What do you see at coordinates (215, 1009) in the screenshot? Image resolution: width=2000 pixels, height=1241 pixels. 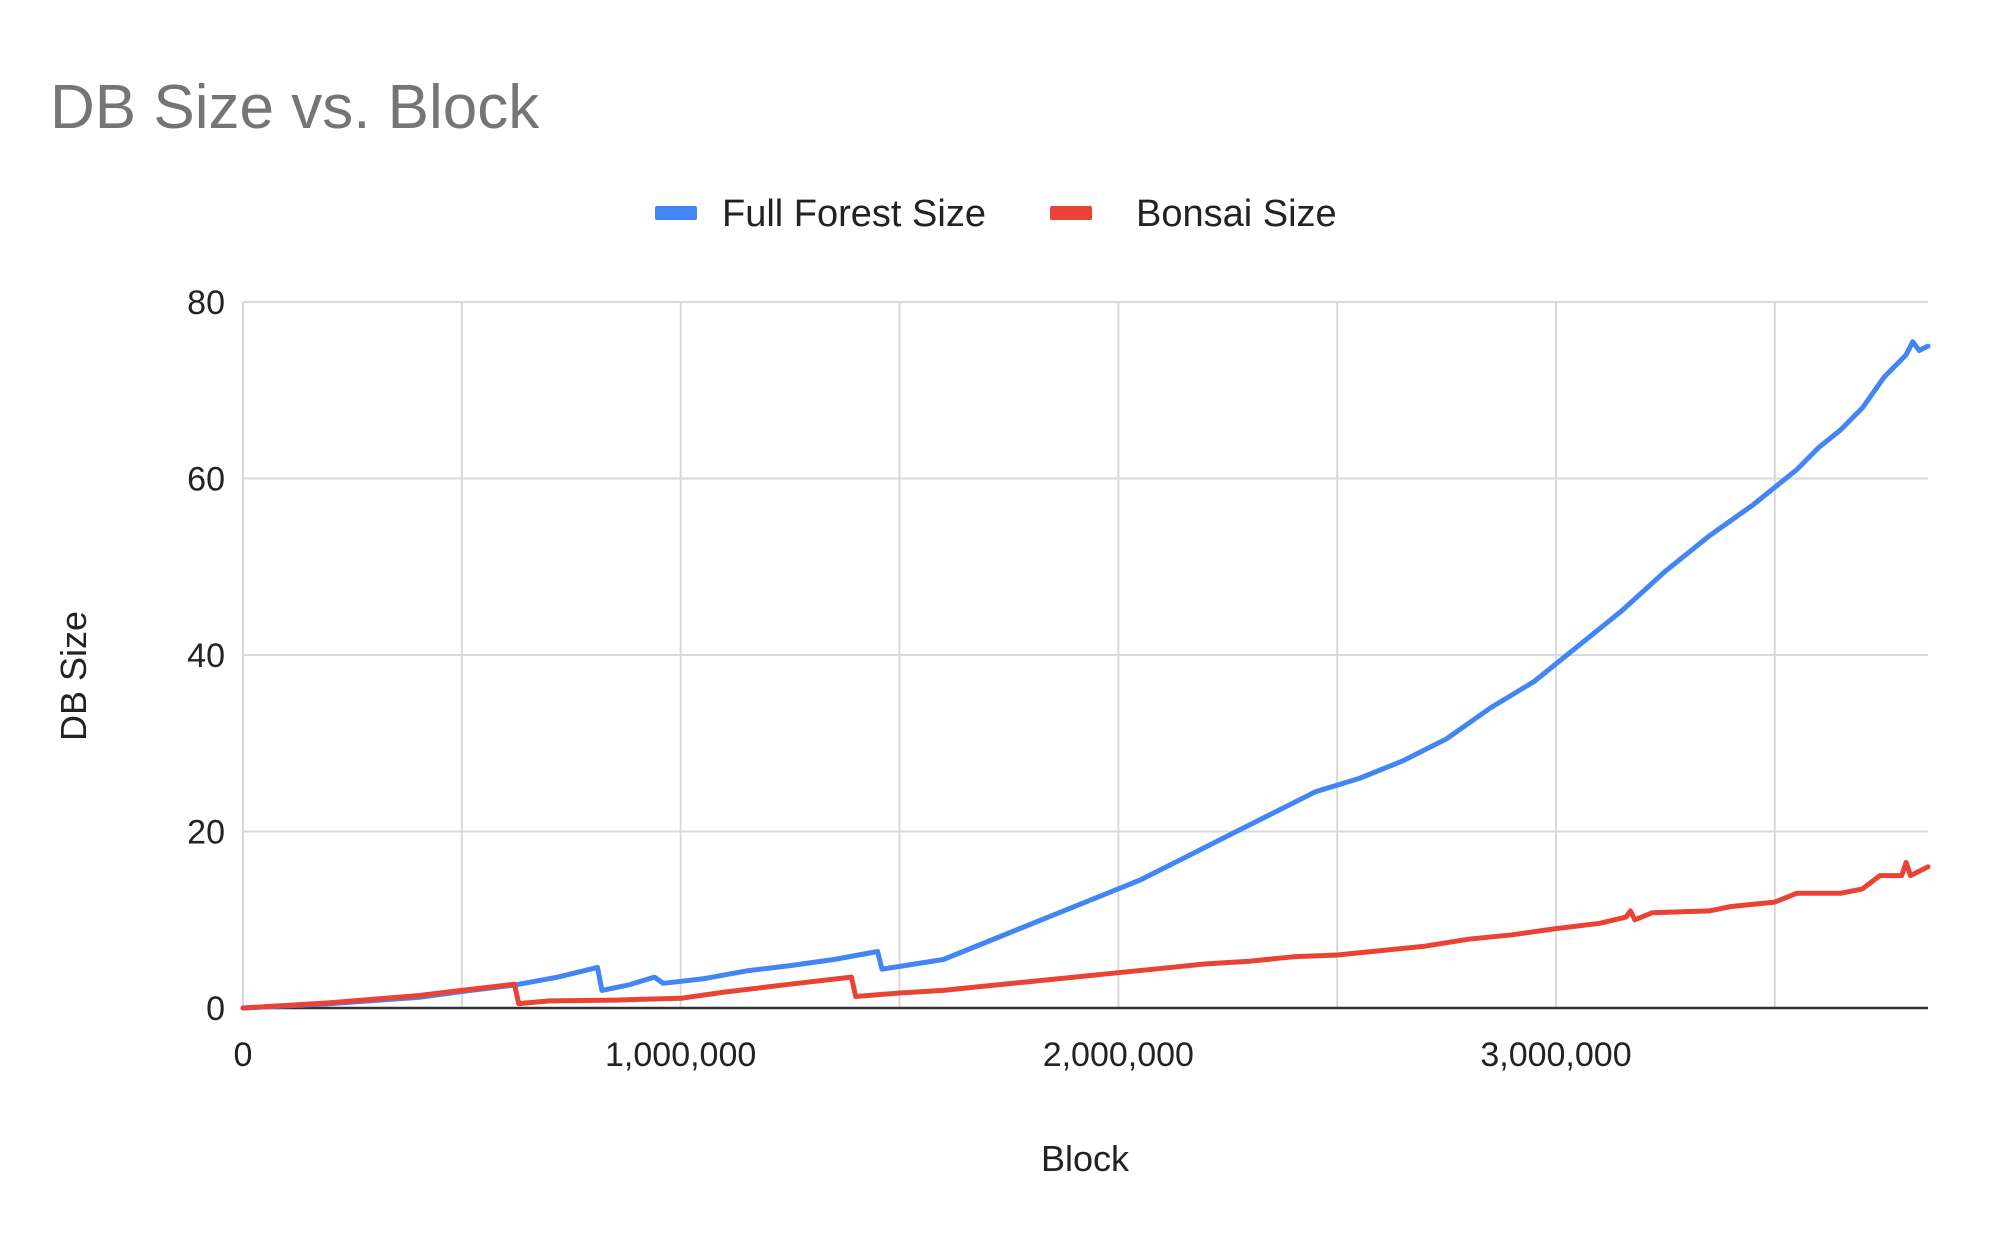 I see `y-tick-label: 0` at bounding box center [215, 1009].